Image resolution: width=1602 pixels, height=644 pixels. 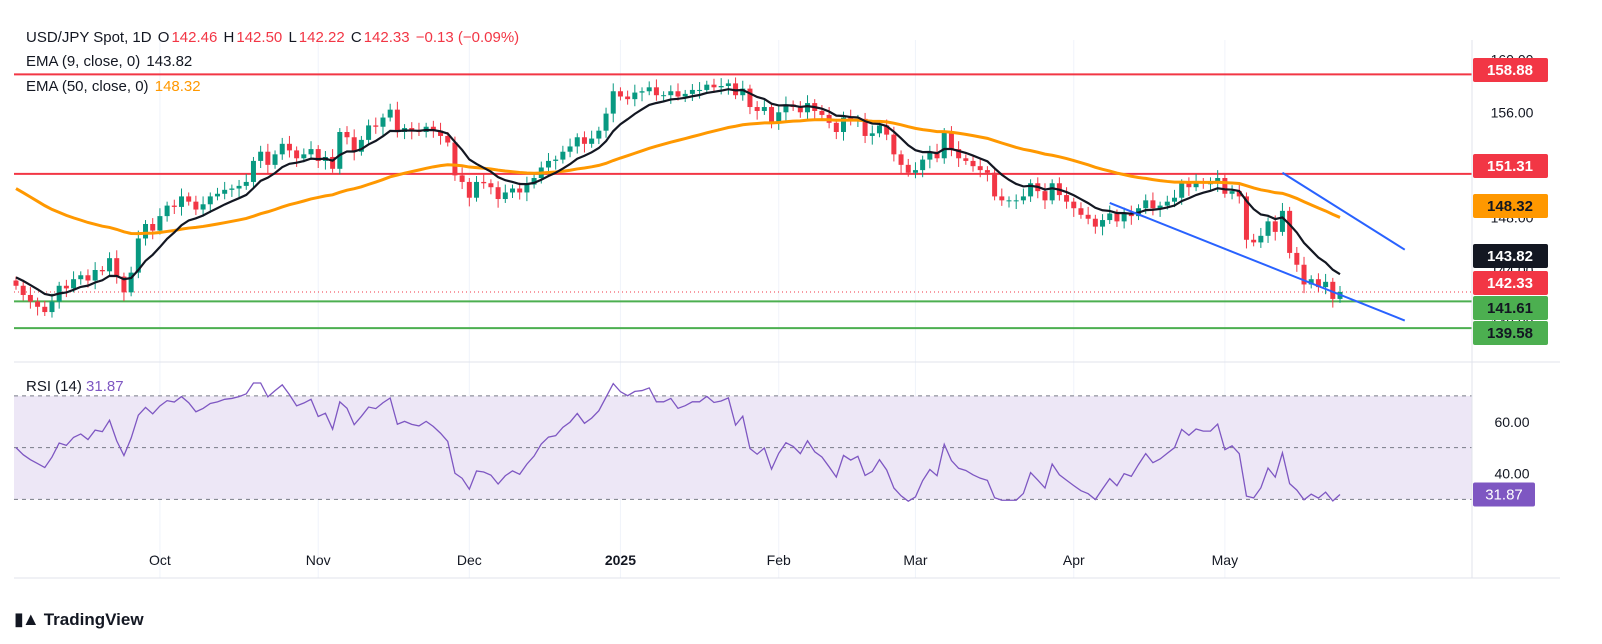 What do you see at coordinates (356, 37) in the screenshot?
I see `close-label: C` at bounding box center [356, 37].